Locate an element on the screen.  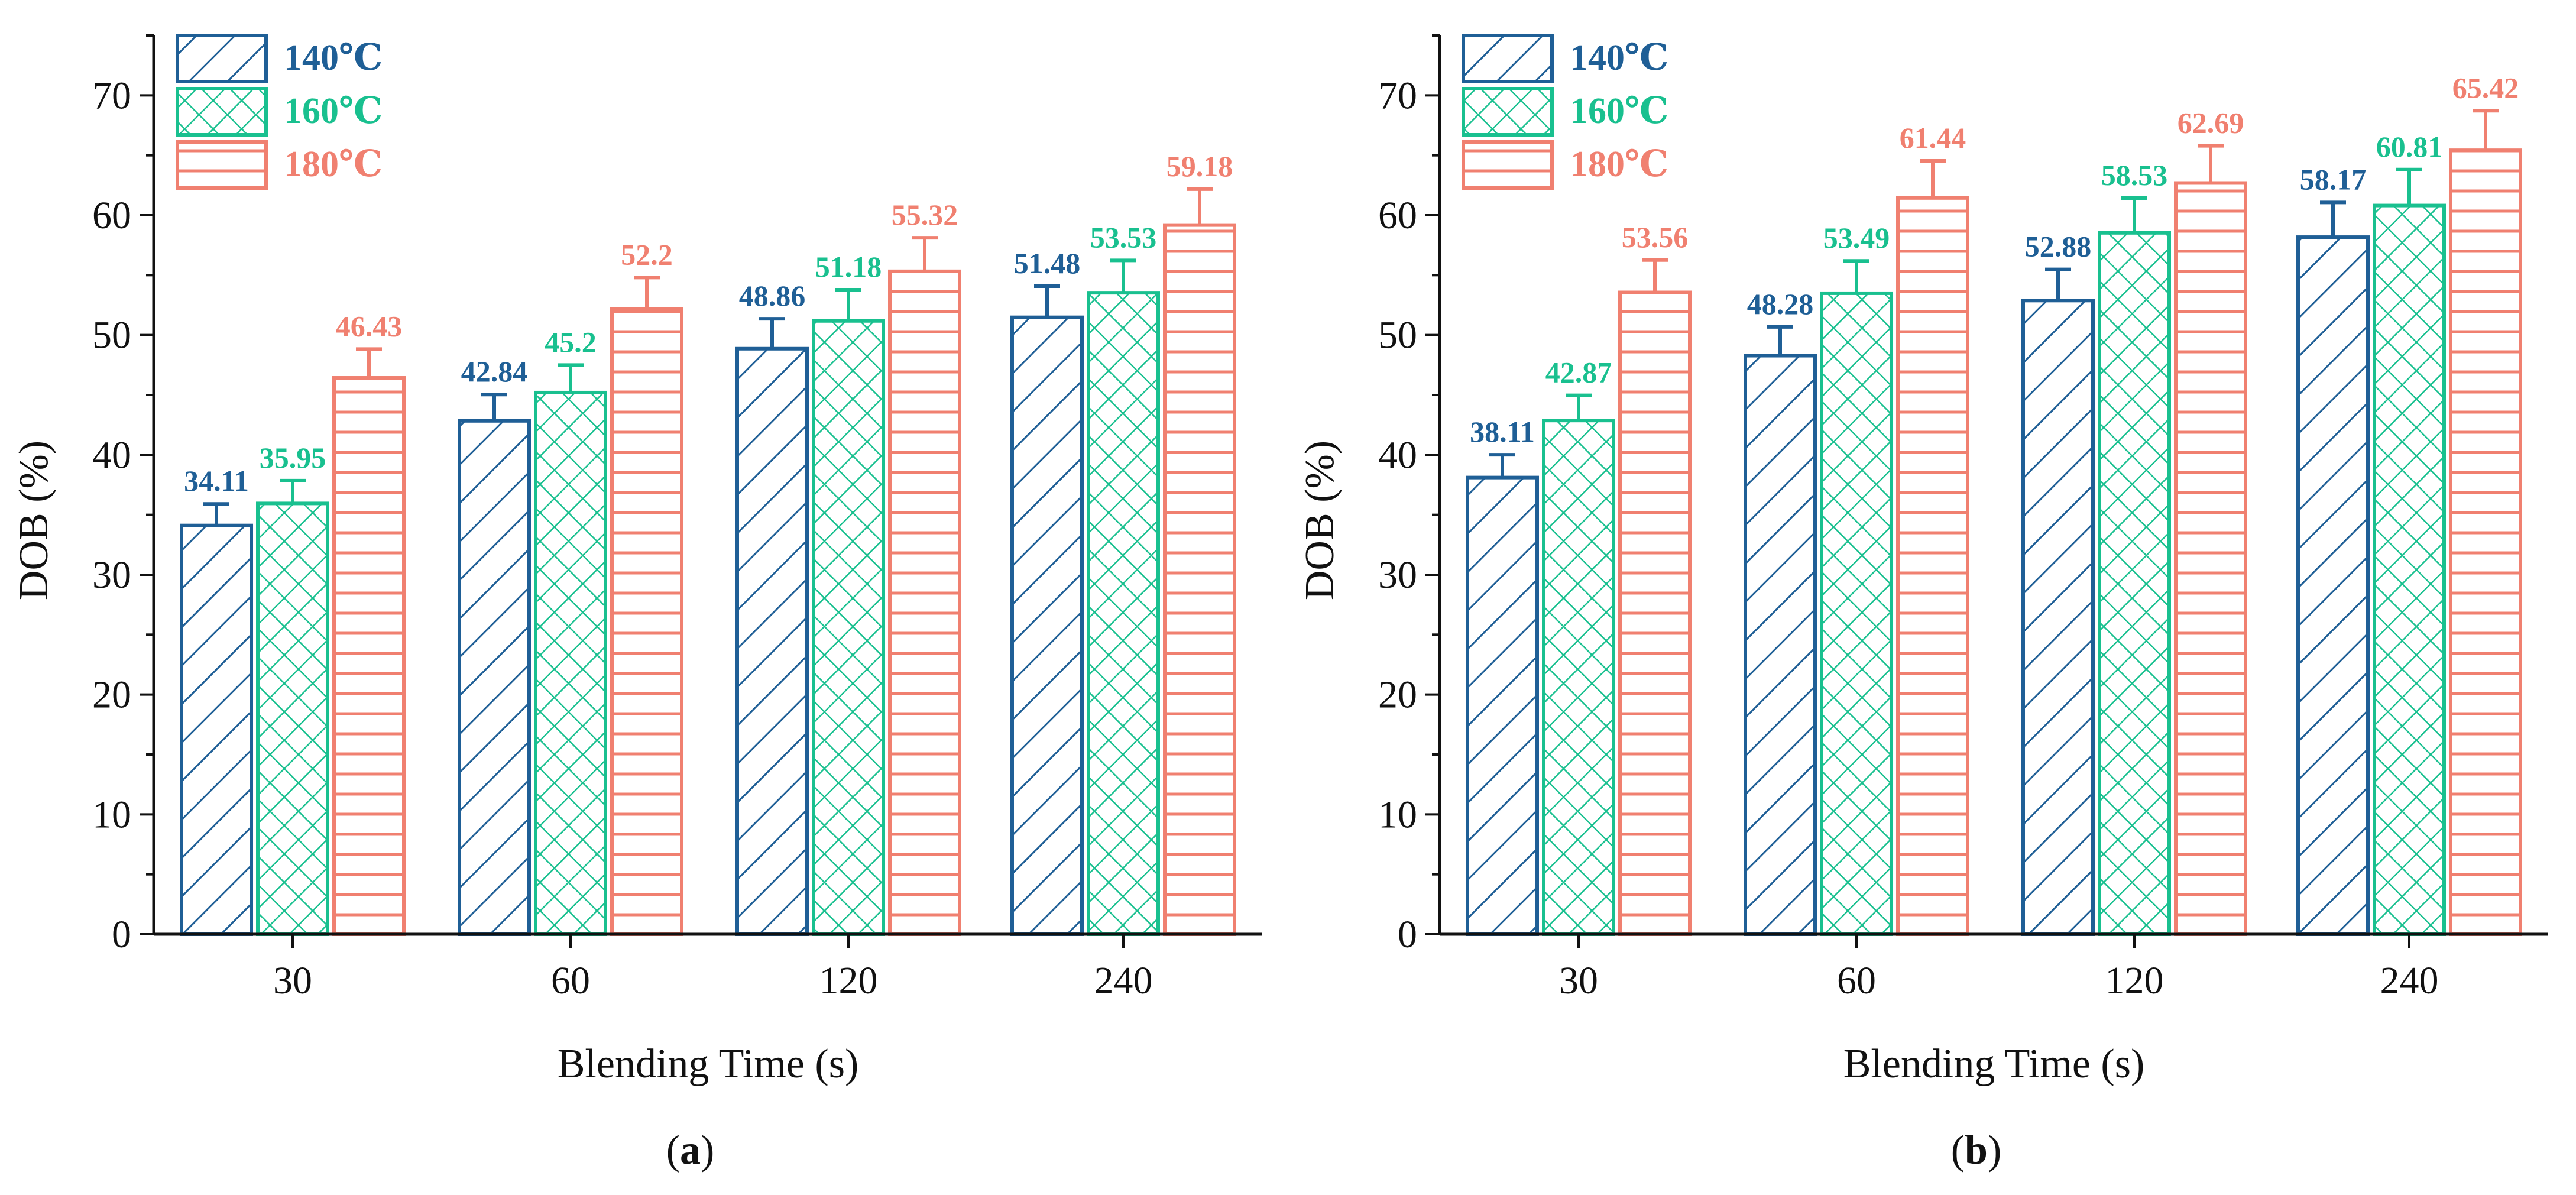
data-label: 52.2 is located at coordinates (647, 254).